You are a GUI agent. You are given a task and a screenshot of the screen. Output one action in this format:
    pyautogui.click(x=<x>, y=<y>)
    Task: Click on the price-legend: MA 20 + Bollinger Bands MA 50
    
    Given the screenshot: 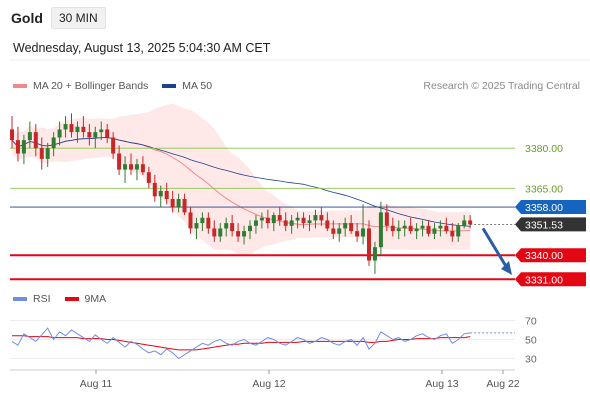 What is the action you would take?
    pyautogui.click(x=112, y=86)
    